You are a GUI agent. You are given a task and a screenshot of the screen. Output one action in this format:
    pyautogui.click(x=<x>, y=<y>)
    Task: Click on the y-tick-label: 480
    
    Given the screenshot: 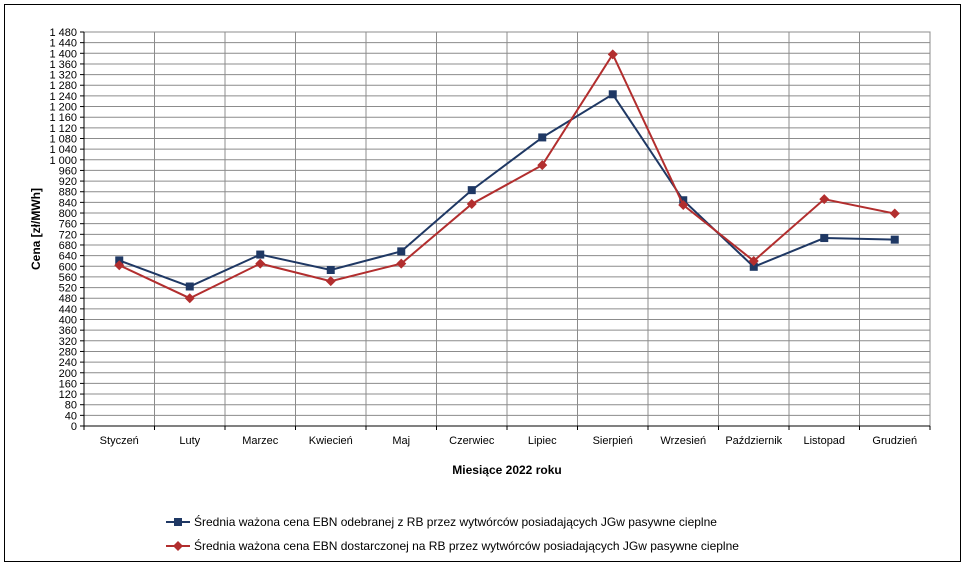 What is the action you would take?
    pyautogui.click(x=68, y=299)
    